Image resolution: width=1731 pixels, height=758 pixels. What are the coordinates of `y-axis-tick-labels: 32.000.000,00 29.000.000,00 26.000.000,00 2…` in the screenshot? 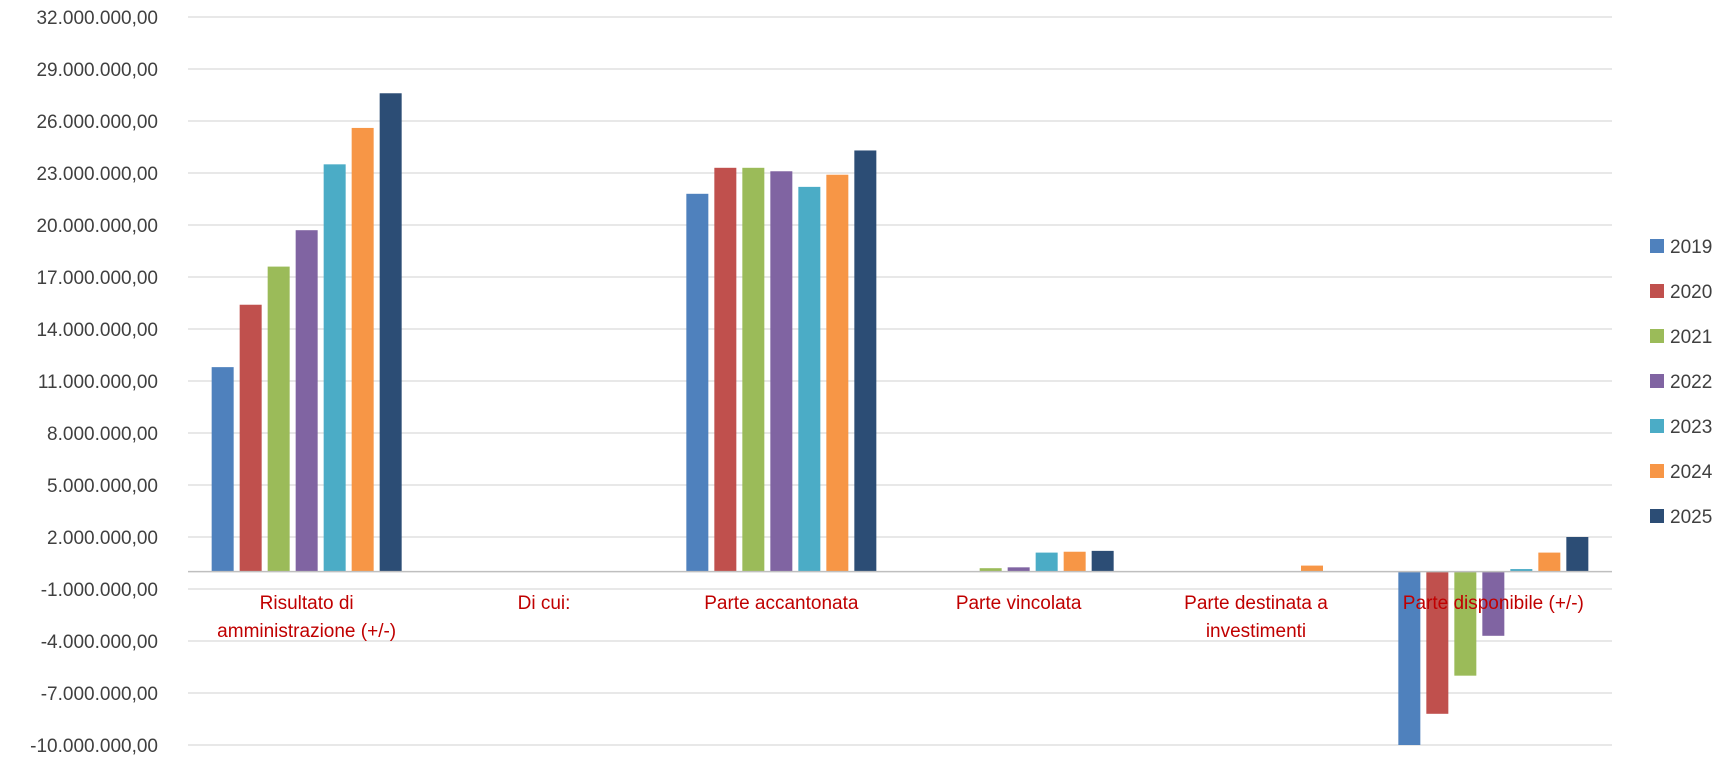 It's located at (94, 382).